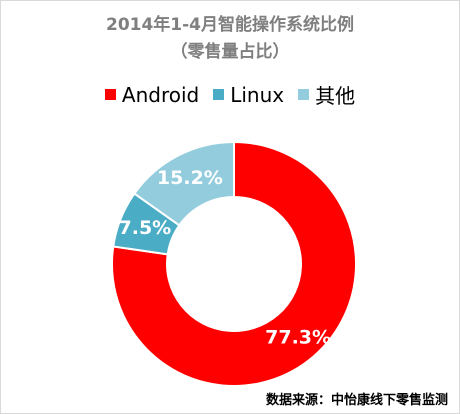 The width and height of the screenshot is (460, 414). I want to click on data-label-linux: 7.5%, so click(145, 228).